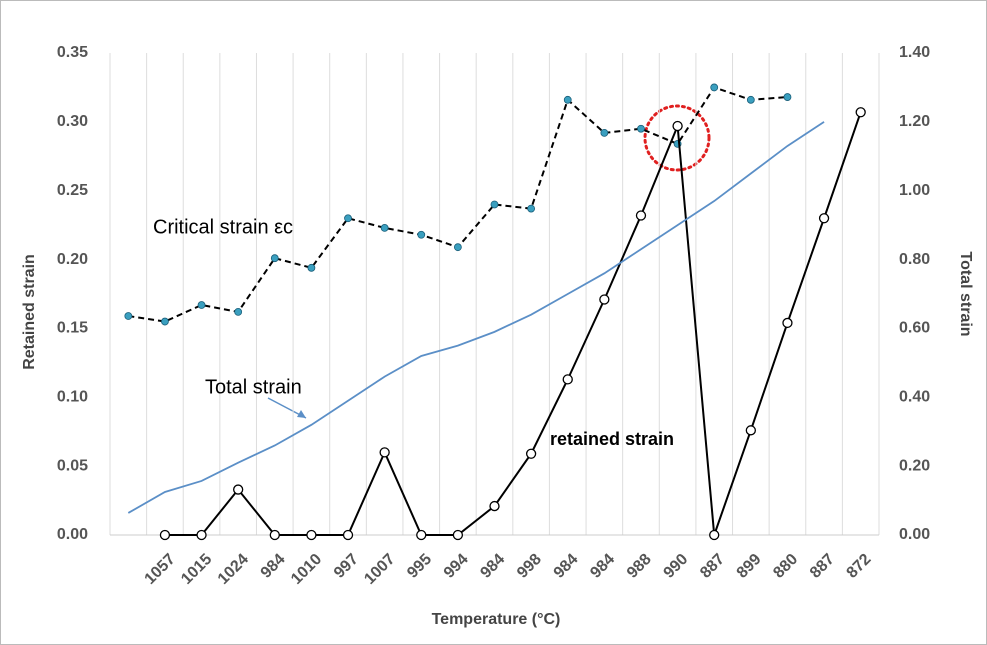  Describe the element at coordinates (914, 328) in the screenshot. I see `y2-tick-label: 0.60` at that location.